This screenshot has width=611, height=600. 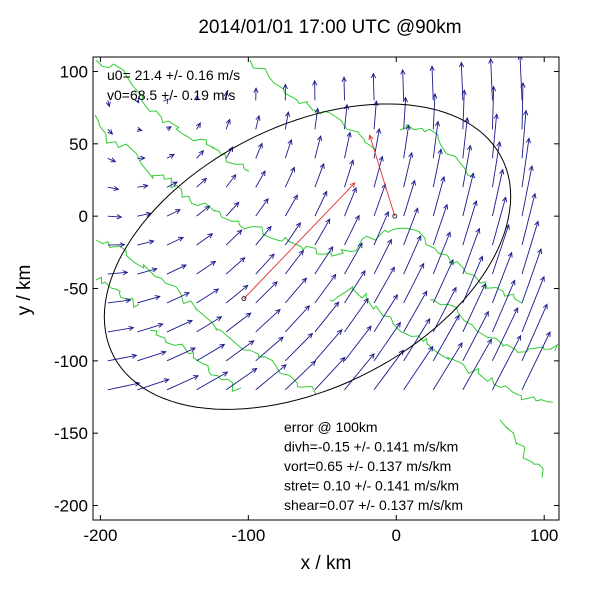 What do you see at coordinates (373, 505) in the screenshot?
I see `annotation-line: shear=0.07 +/- 0.137 m/s/km` at bounding box center [373, 505].